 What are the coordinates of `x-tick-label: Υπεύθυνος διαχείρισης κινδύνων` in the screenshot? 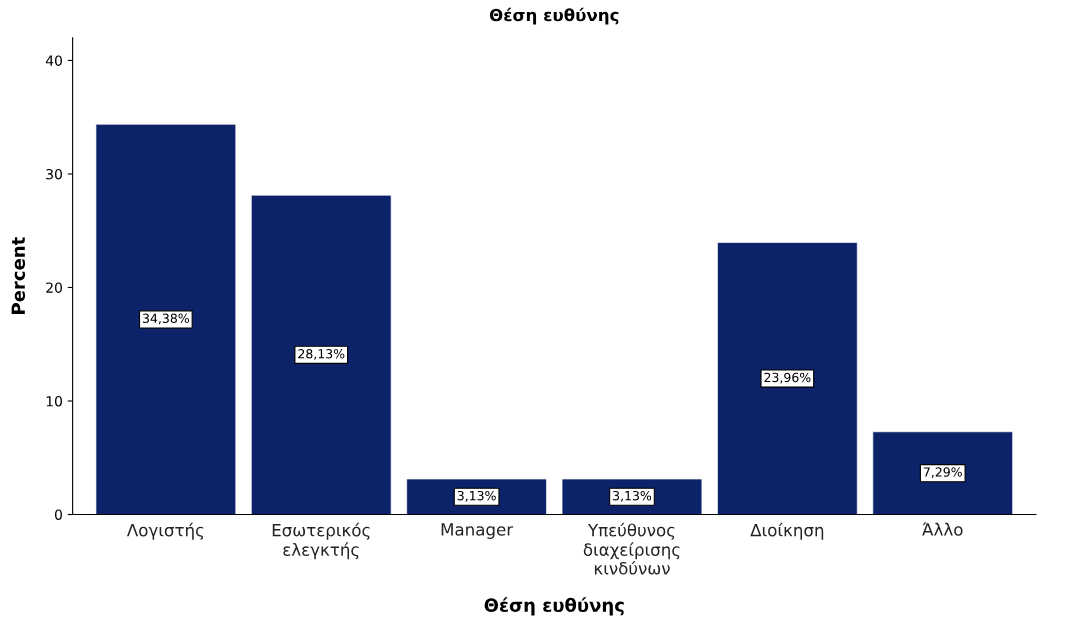 It's located at (631, 548).